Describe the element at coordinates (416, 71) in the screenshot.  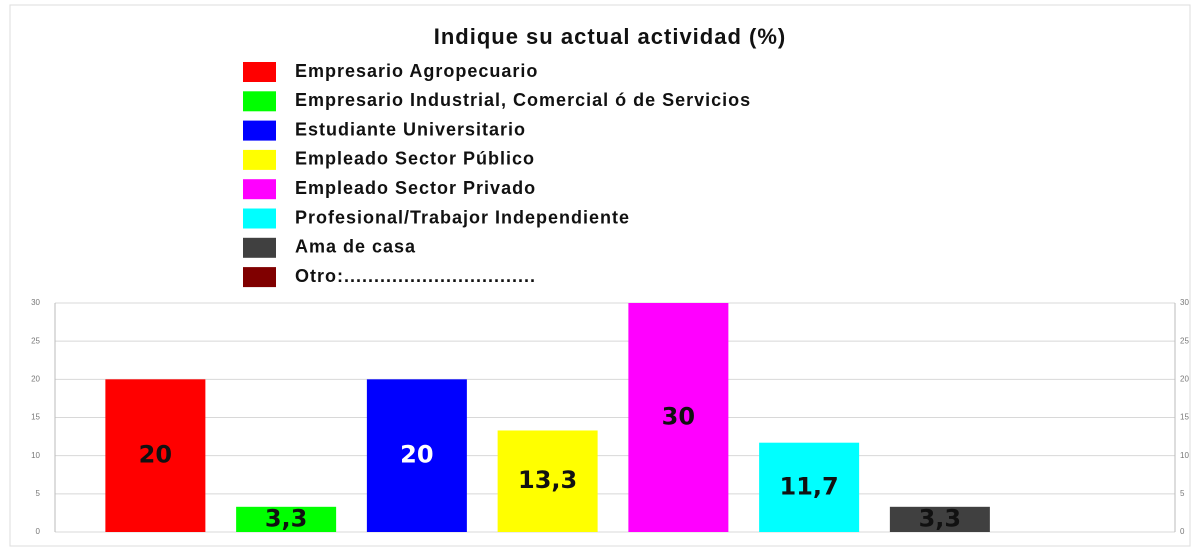
I see `legend-label: Empresario Agropecuario` at that location.